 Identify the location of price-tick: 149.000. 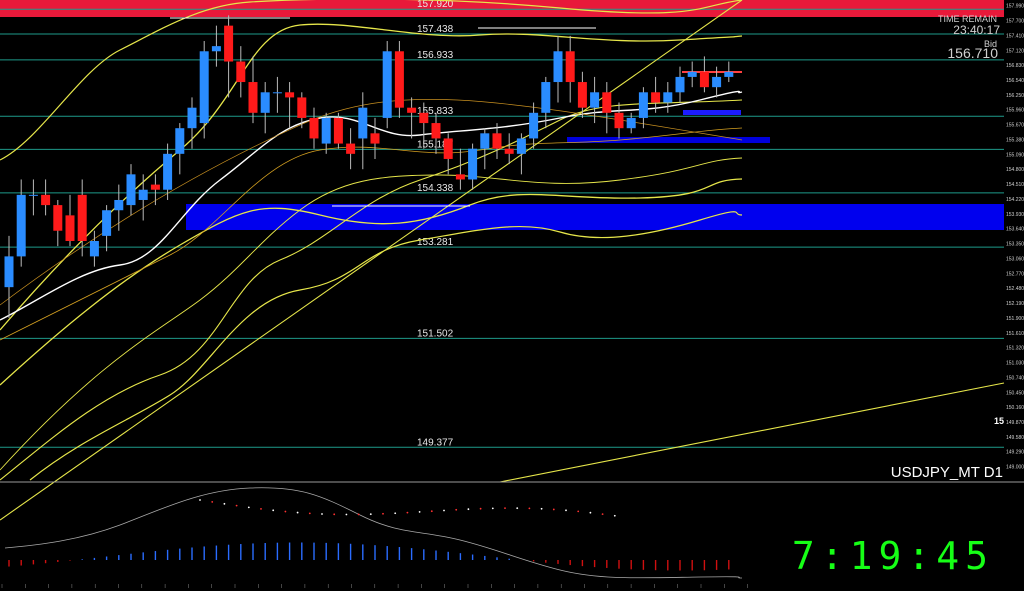
(1015, 468).